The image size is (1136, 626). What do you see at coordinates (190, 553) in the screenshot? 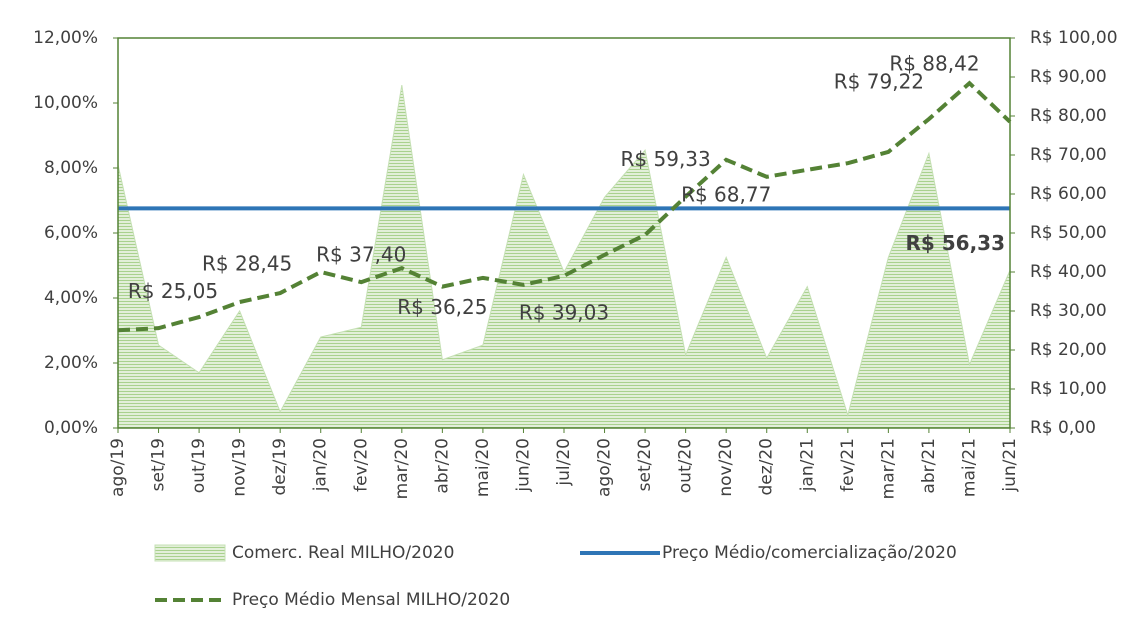
I see `legend-swatch` at bounding box center [190, 553].